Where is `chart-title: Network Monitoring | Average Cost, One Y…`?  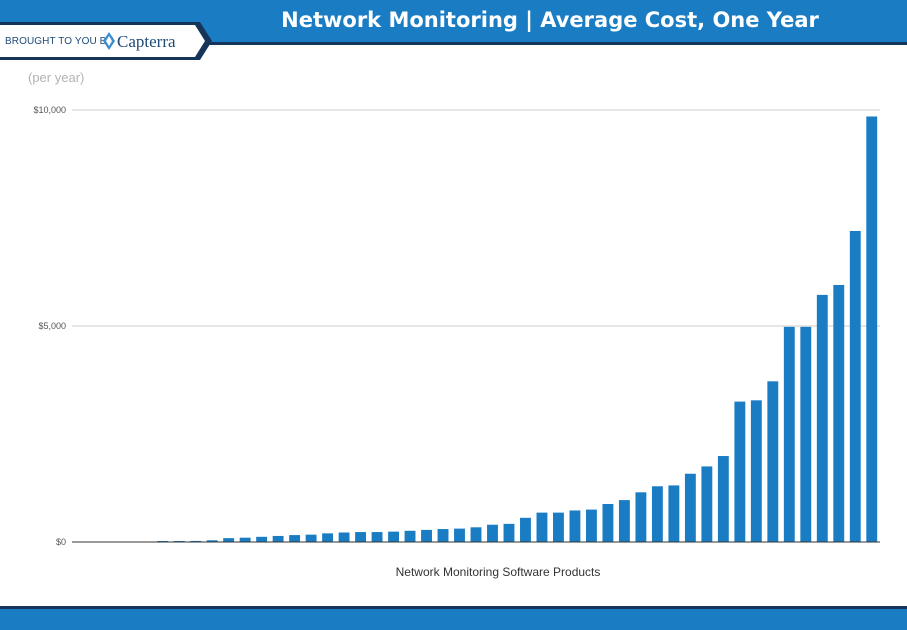
chart-title: Network Monitoring | Average Cost, One Y… is located at coordinates (550, 20).